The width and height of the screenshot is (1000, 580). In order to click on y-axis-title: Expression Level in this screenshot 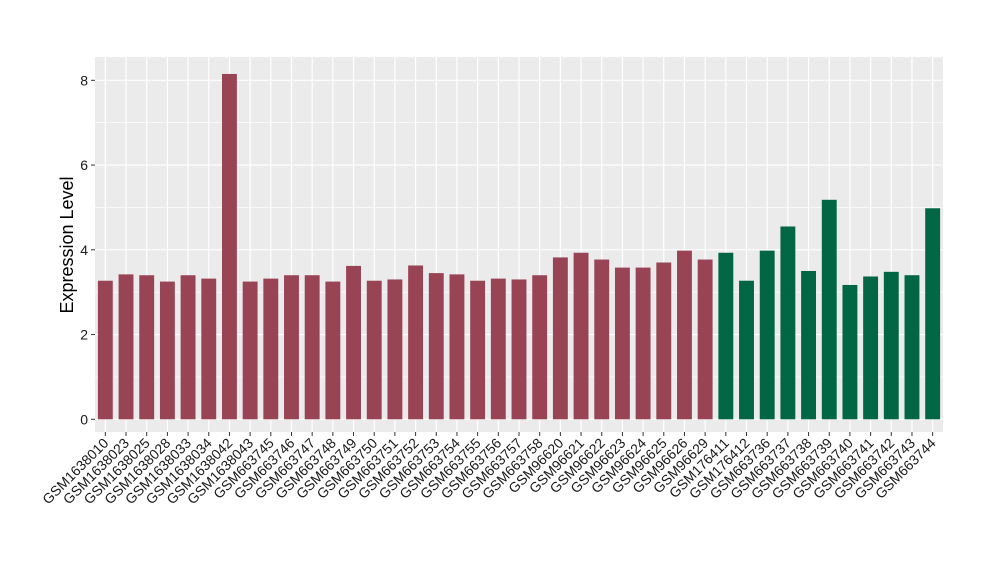, I will do `click(67, 244)`.